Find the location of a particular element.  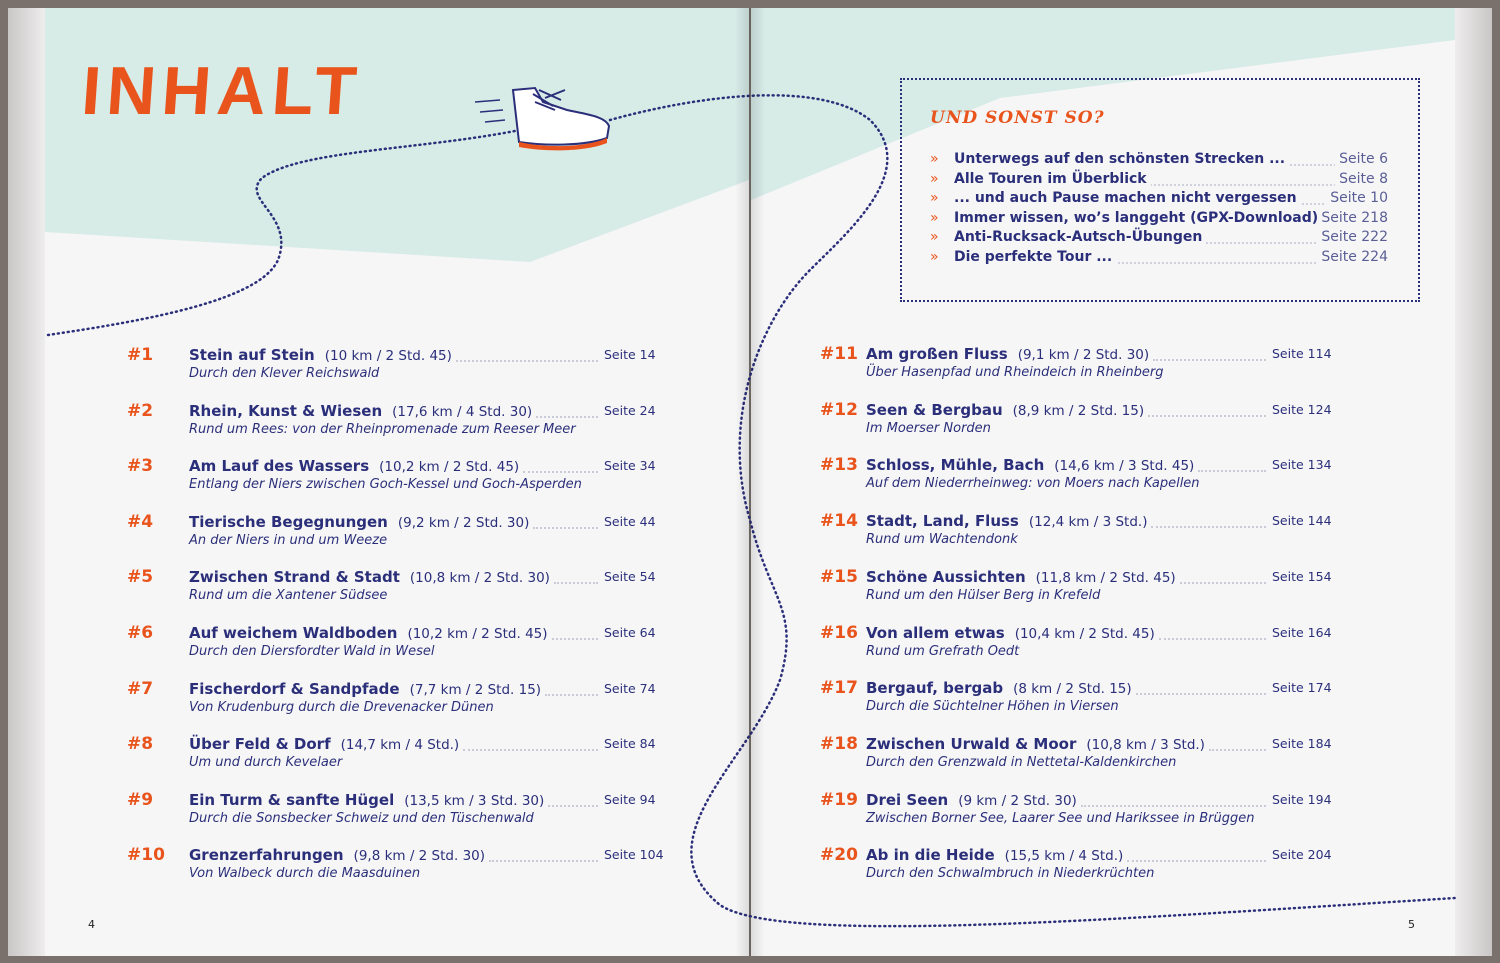

entry-info: (9,8 km / 2 Std. 30) is located at coordinates (419, 856).